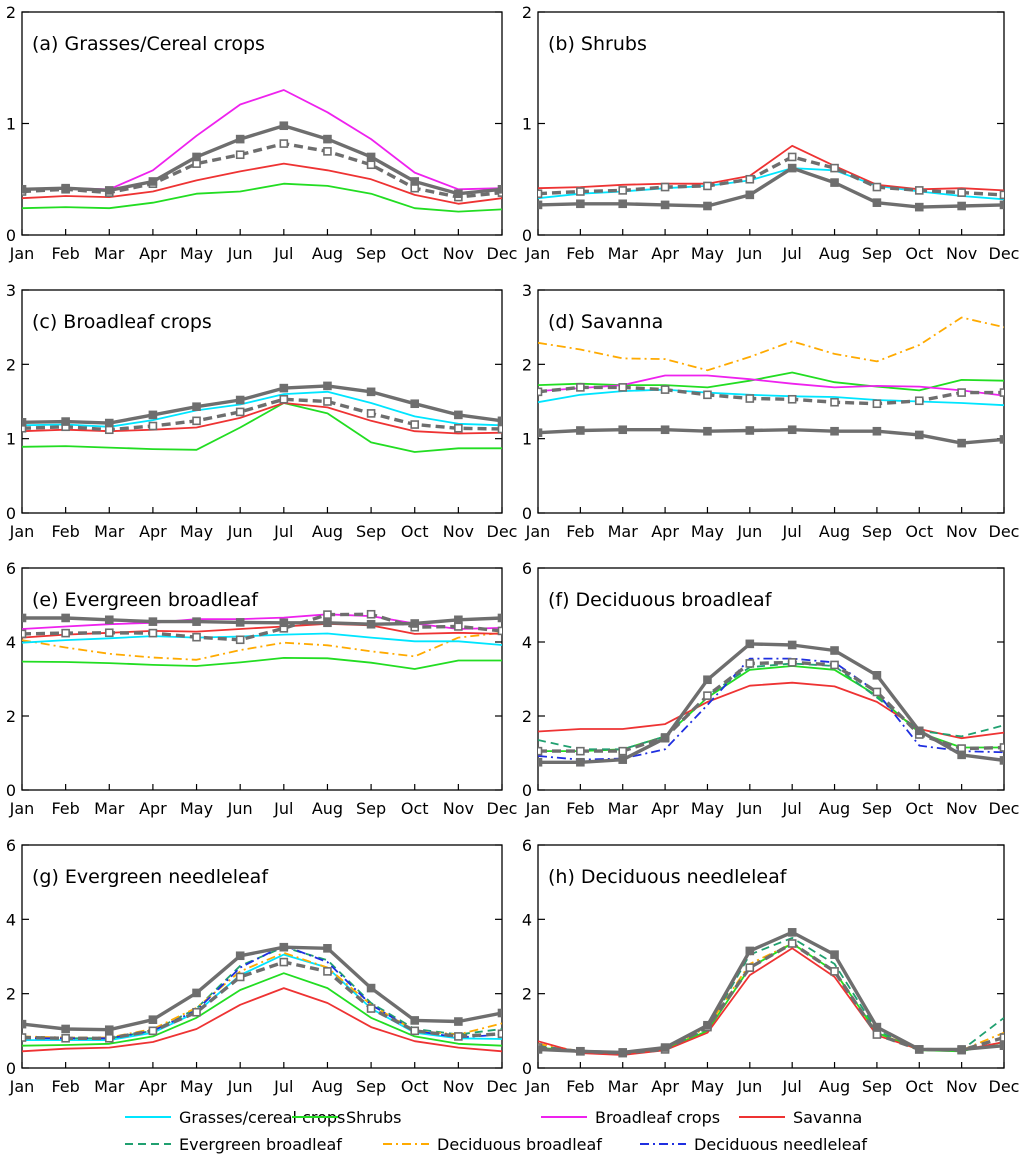  I want to click on y-tick-label: 6, so click(527, 568).